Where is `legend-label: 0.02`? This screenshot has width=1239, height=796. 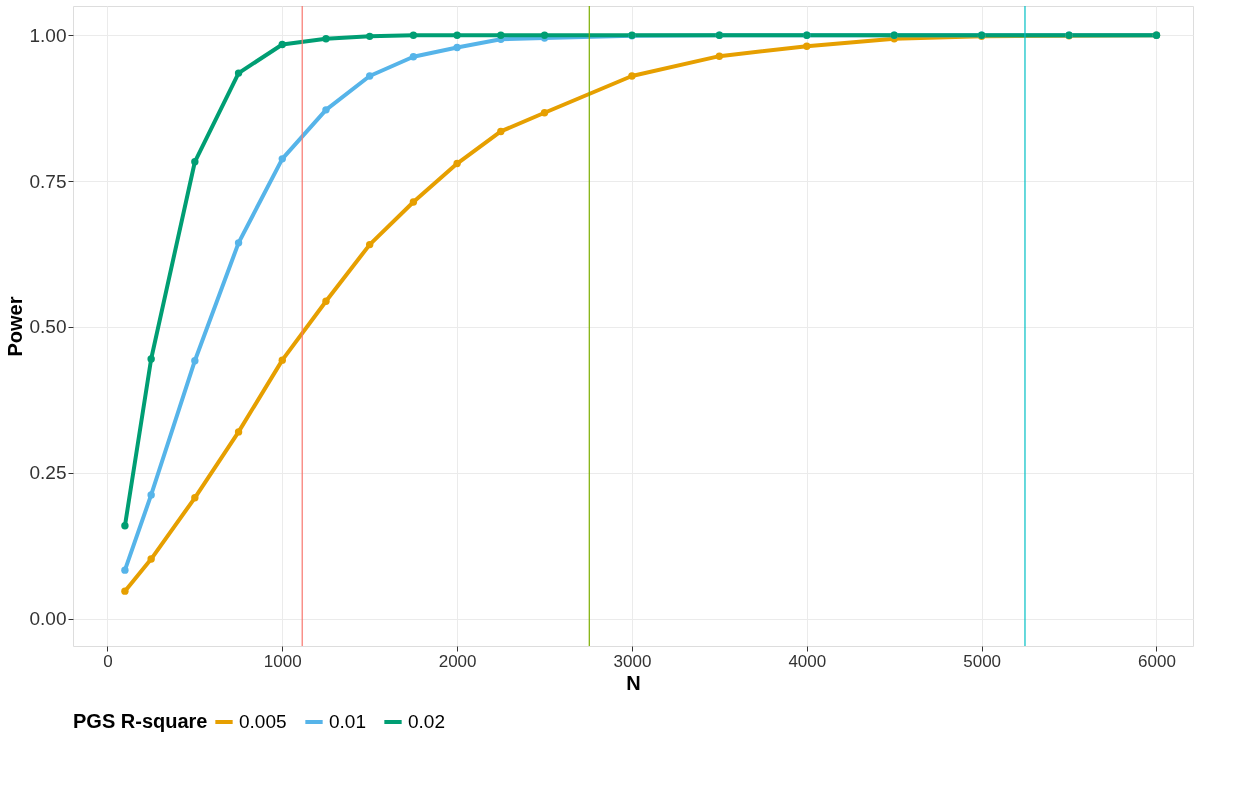 legend-label: 0.02 is located at coordinates (426, 721).